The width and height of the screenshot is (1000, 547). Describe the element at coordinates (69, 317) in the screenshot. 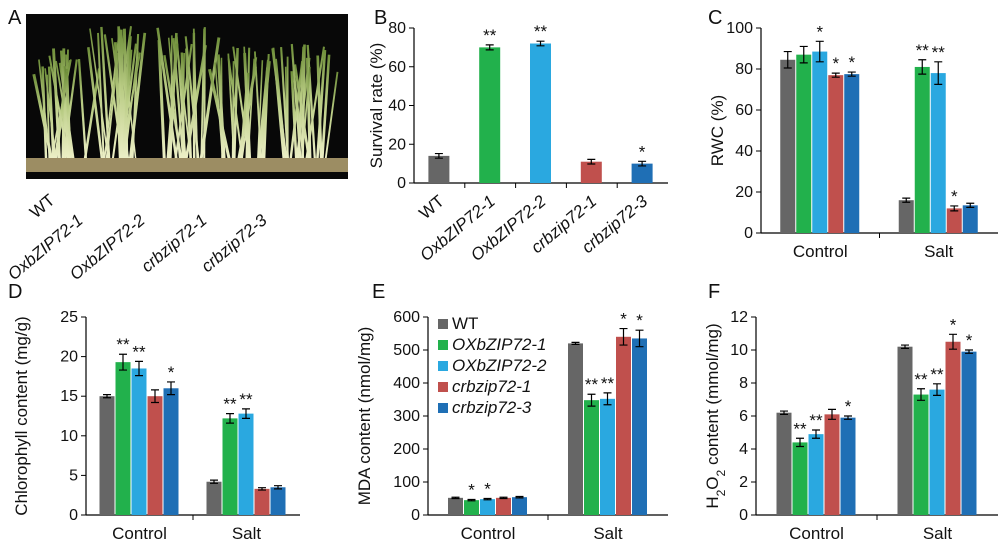

I see `y-tick-label: 25` at that location.